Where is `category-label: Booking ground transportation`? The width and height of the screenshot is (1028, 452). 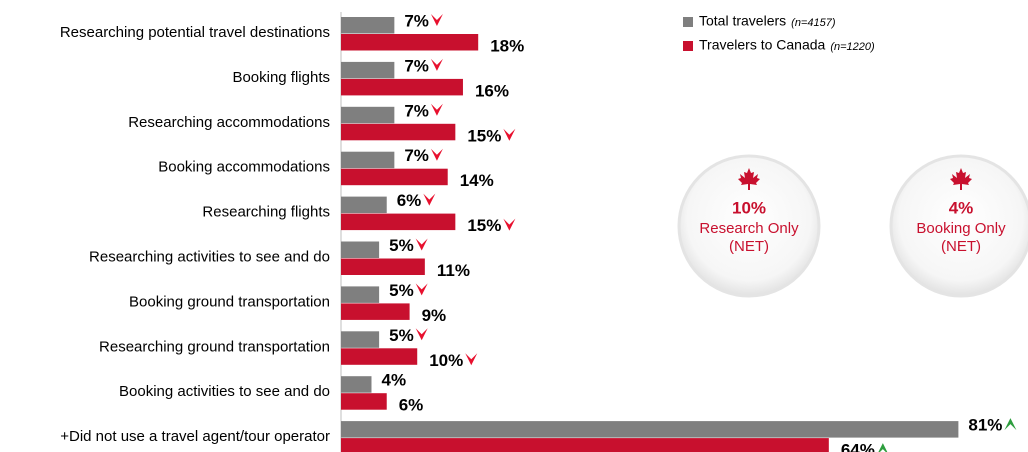
category-label: Booking ground transportation is located at coordinates (229, 301).